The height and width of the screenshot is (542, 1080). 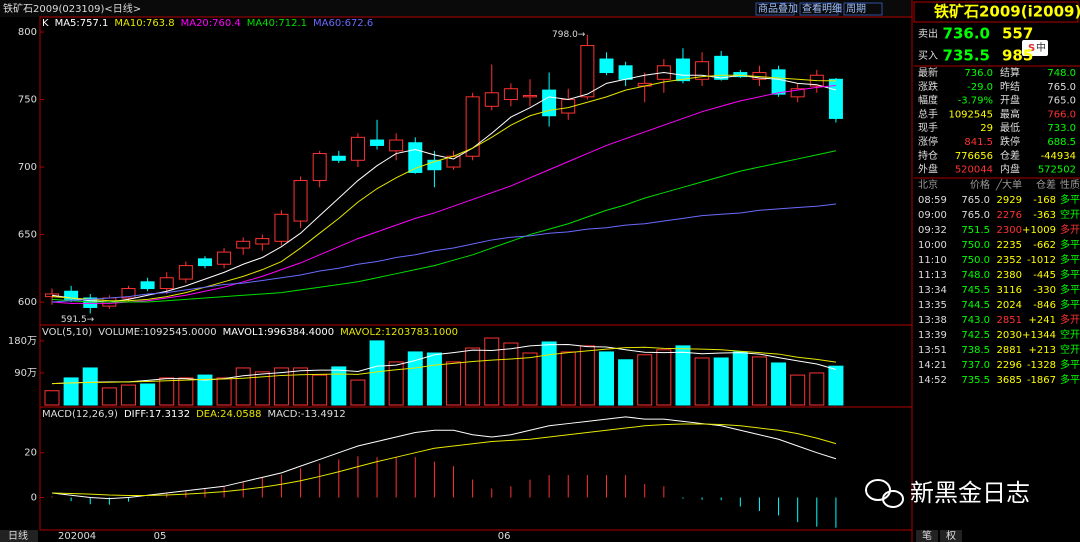 What do you see at coordinates (1070, 184) in the screenshot?
I see `trades-header: 性质` at bounding box center [1070, 184].